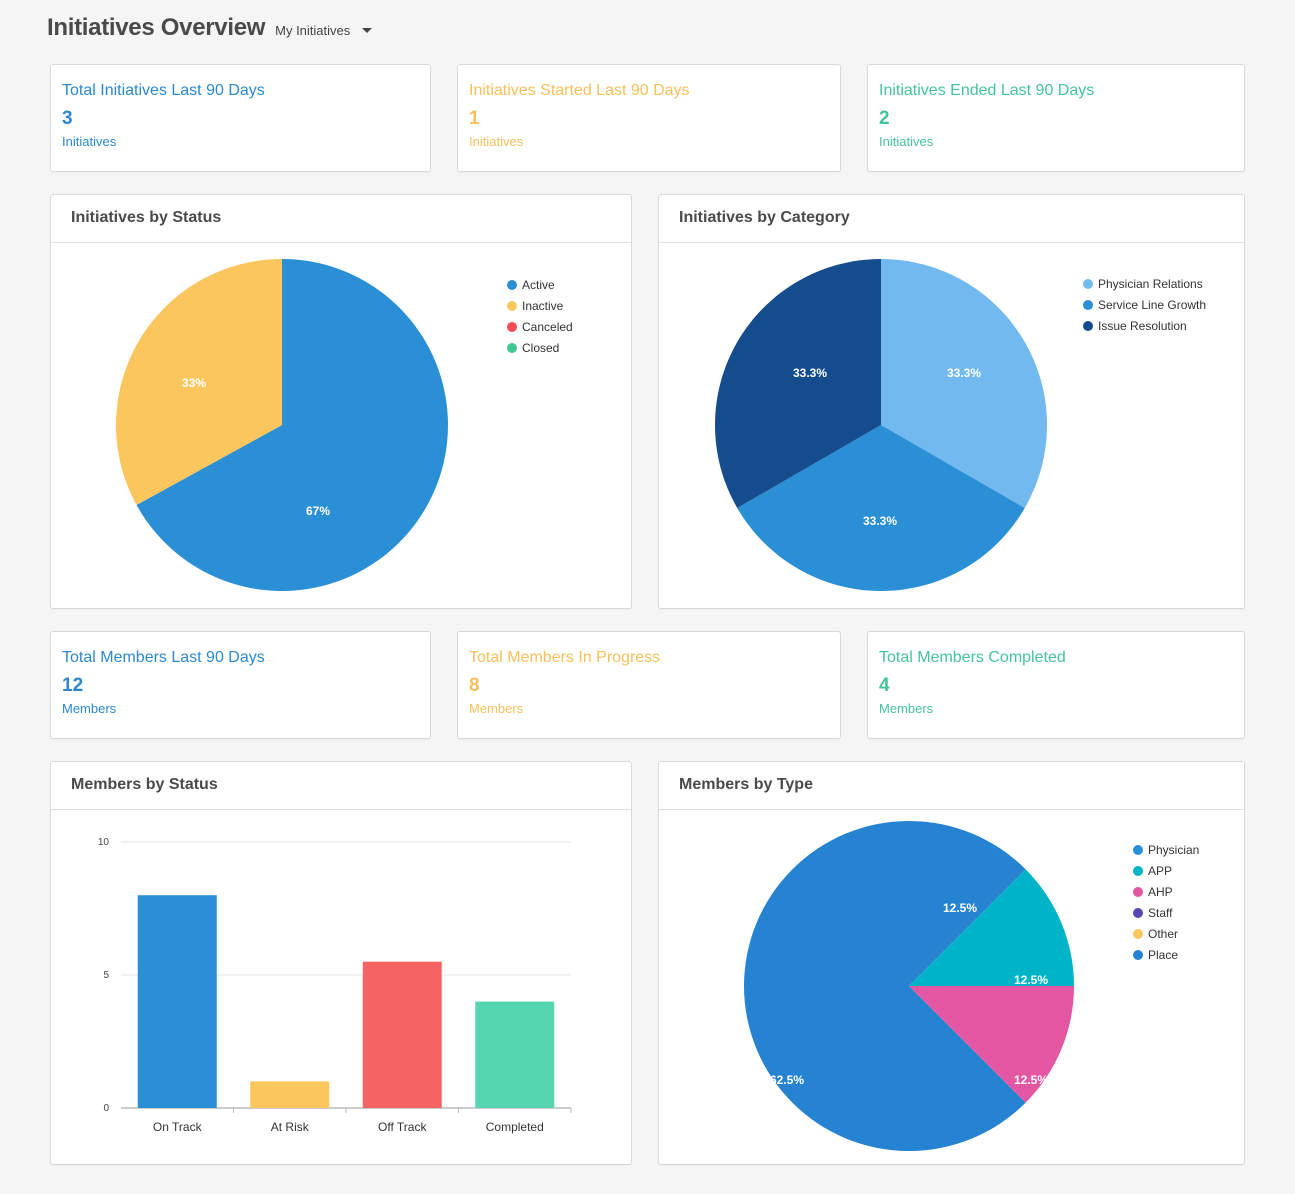 This screenshot has height=1194, width=1295. I want to click on stat-value: 2, so click(884, 118).